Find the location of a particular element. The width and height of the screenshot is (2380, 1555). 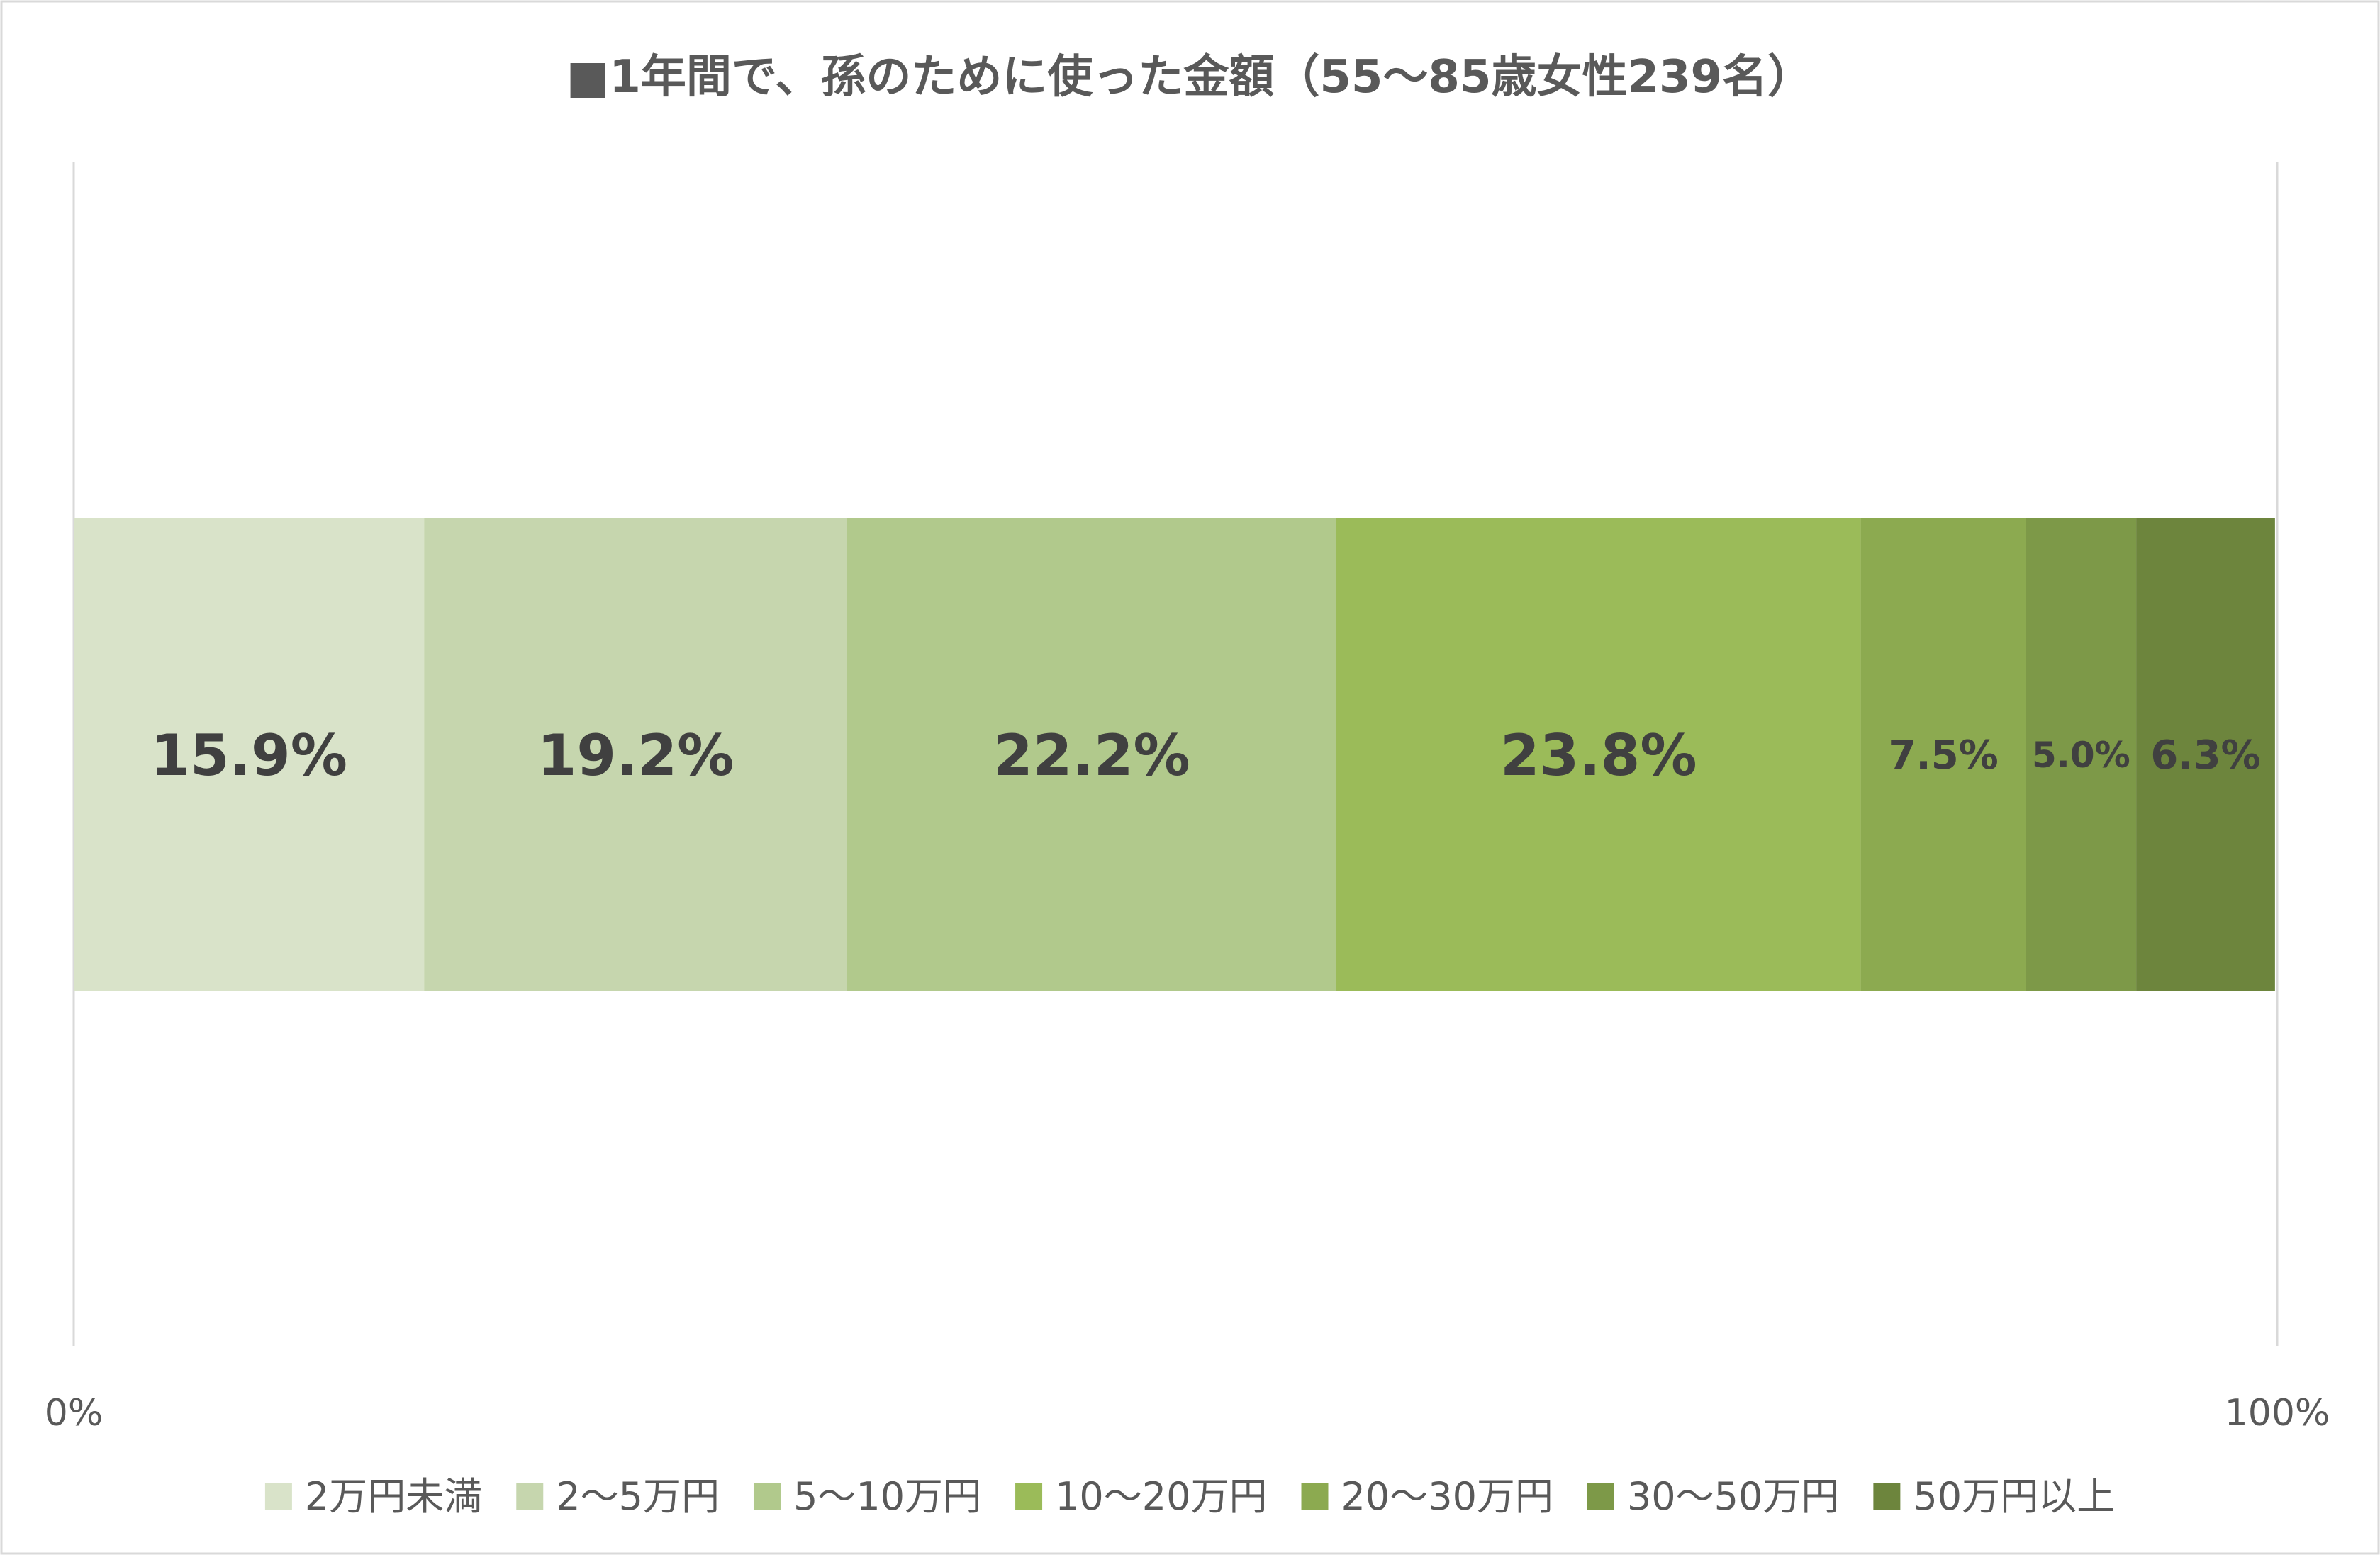

data-label-3: 23.8% is located at coordinates (1599, 756).